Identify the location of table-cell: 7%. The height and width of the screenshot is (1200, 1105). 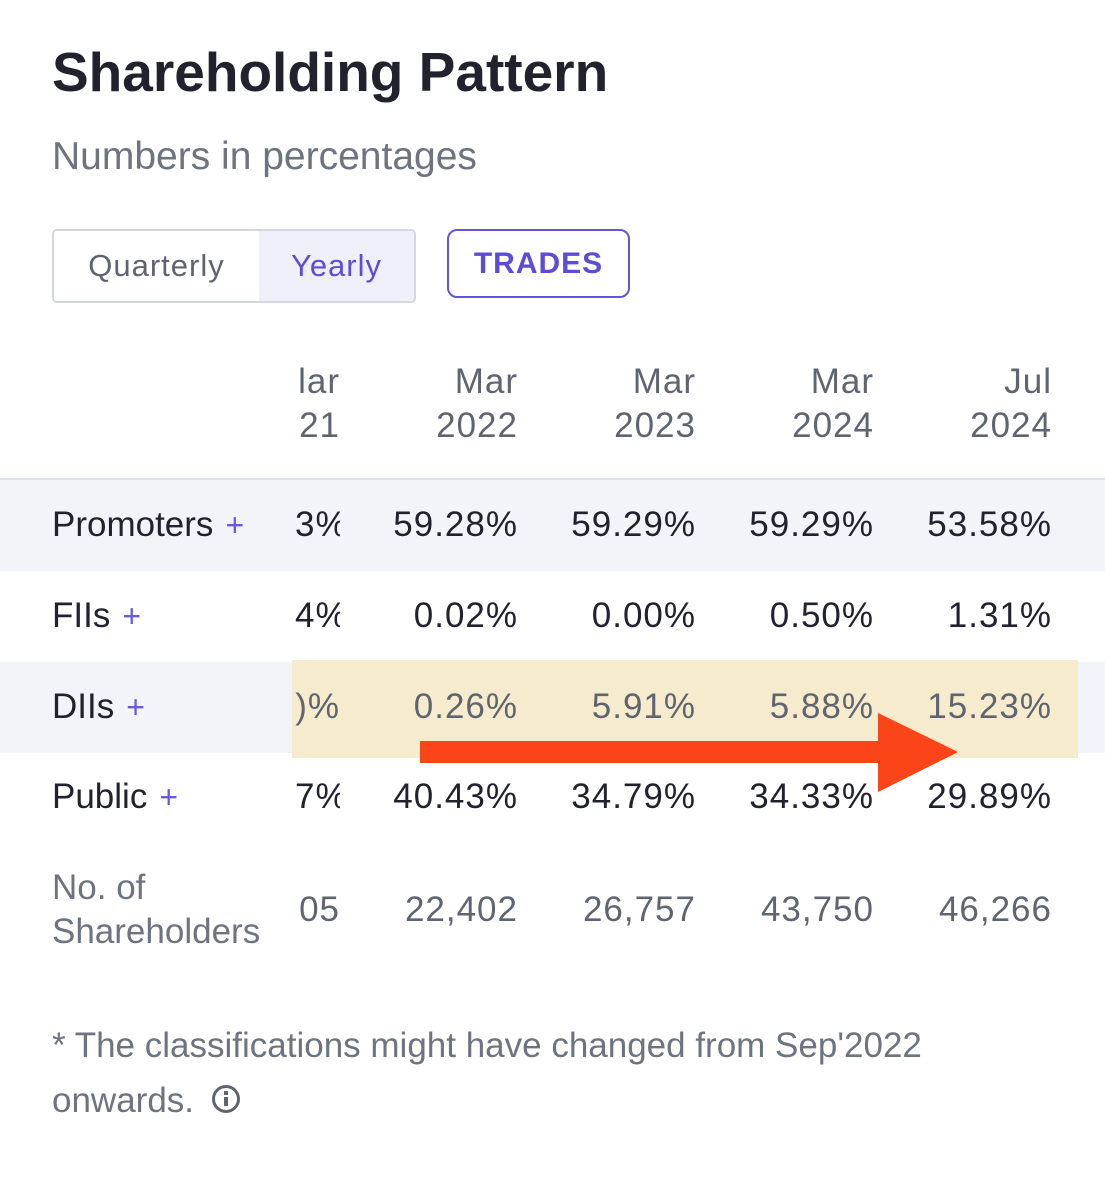
(317, 796).